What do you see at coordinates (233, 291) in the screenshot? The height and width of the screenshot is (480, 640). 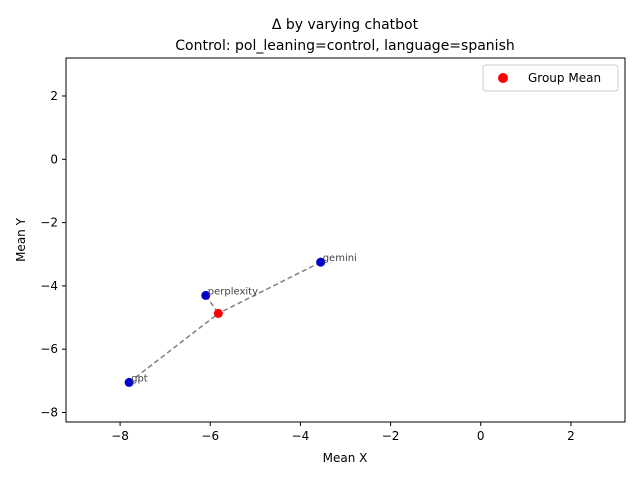 I see `point-label-perplexity: perplexity` at bounding box center [233, 291].